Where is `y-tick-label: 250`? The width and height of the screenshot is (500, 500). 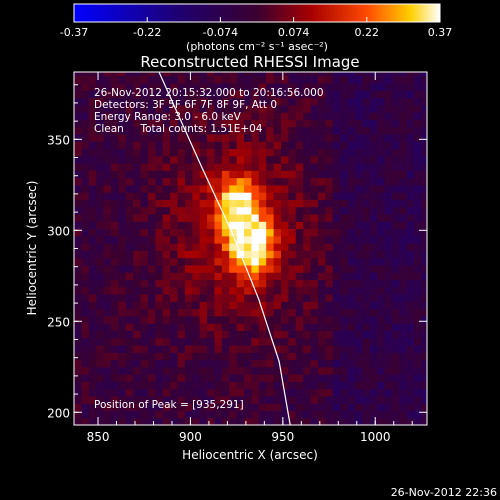
y-tick-label: 250 is located at coordinates (58, 322).